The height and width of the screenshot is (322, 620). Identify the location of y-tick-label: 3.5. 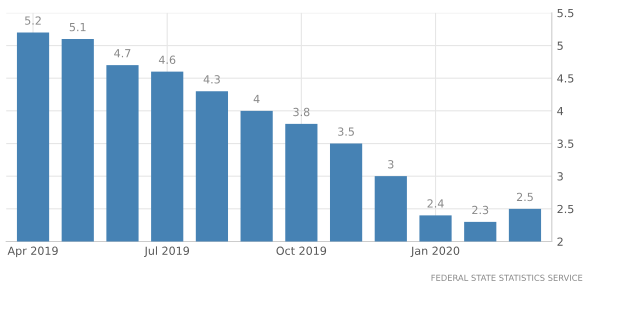
(566, 143).